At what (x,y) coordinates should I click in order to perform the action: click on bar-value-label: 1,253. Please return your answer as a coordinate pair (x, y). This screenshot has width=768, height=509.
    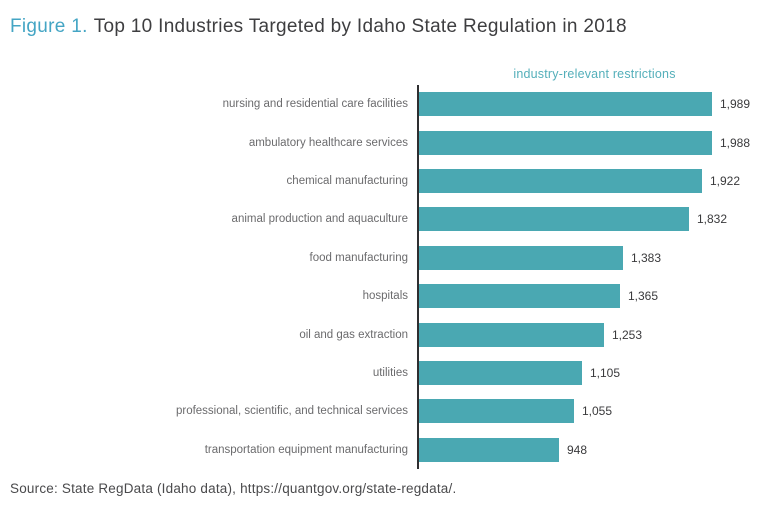
    Looking at the image, I should click on (627, 334).